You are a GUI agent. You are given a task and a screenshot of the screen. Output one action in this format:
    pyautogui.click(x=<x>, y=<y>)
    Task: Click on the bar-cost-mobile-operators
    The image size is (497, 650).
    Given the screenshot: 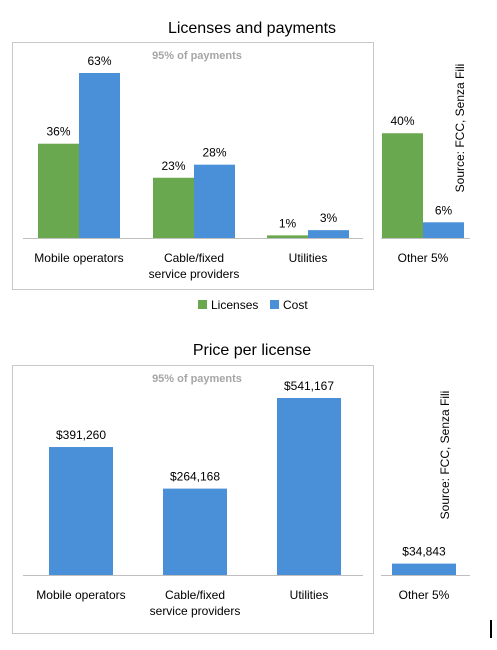 What is the action you would take?
    pyautogui.click(x=99, y=155)
    